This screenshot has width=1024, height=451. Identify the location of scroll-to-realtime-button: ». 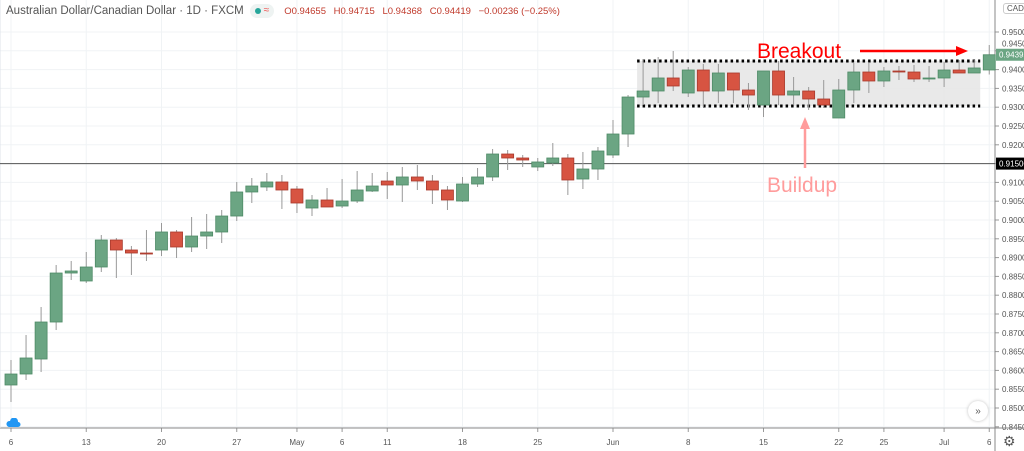
(978, 411).